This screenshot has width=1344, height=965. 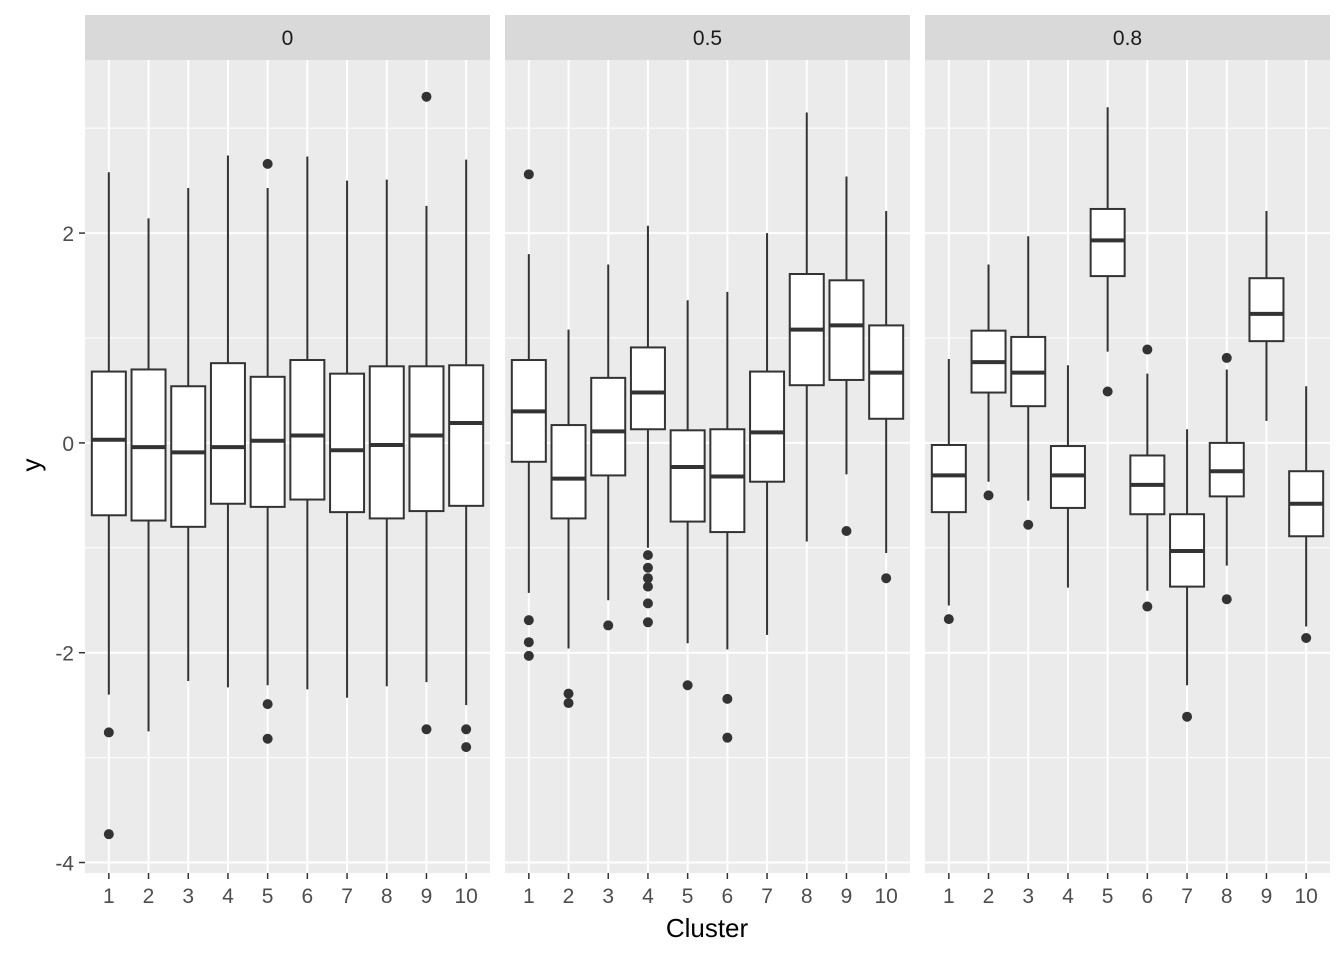 I want to click on y-axis: -4 -2 0 2, so click(x=70, y=549).